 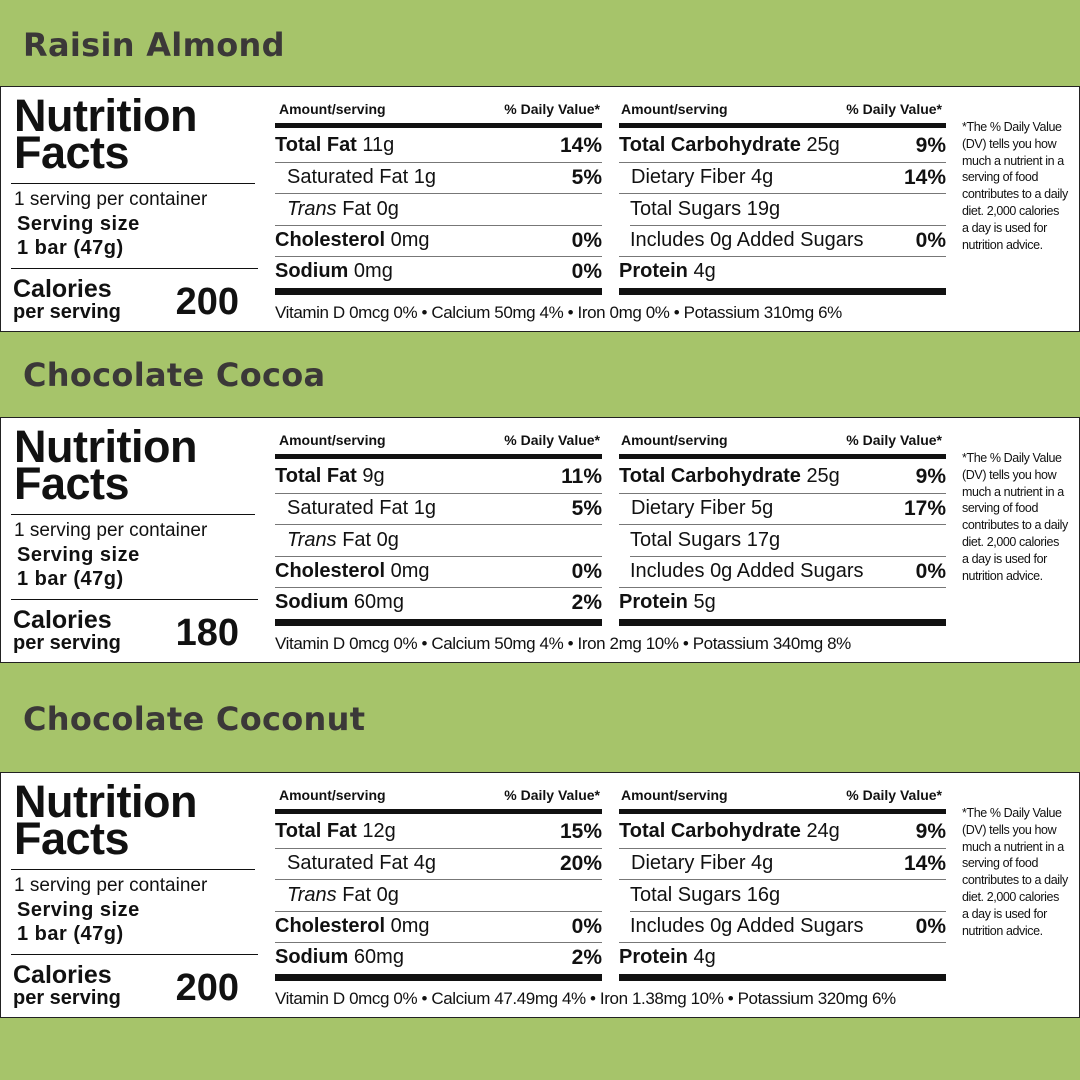 What do you see at coordinates (788, 240) in the screenshot?
I see `added-sugars-row: Includes 0g Added Sugars 0%` at bounding box center [788, 240].